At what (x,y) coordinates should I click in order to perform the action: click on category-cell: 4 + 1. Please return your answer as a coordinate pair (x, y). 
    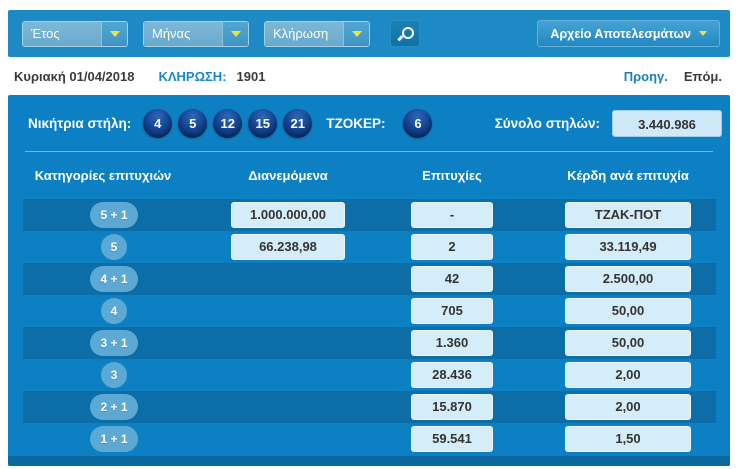
    Looking at the image, I should click on (103, 279).